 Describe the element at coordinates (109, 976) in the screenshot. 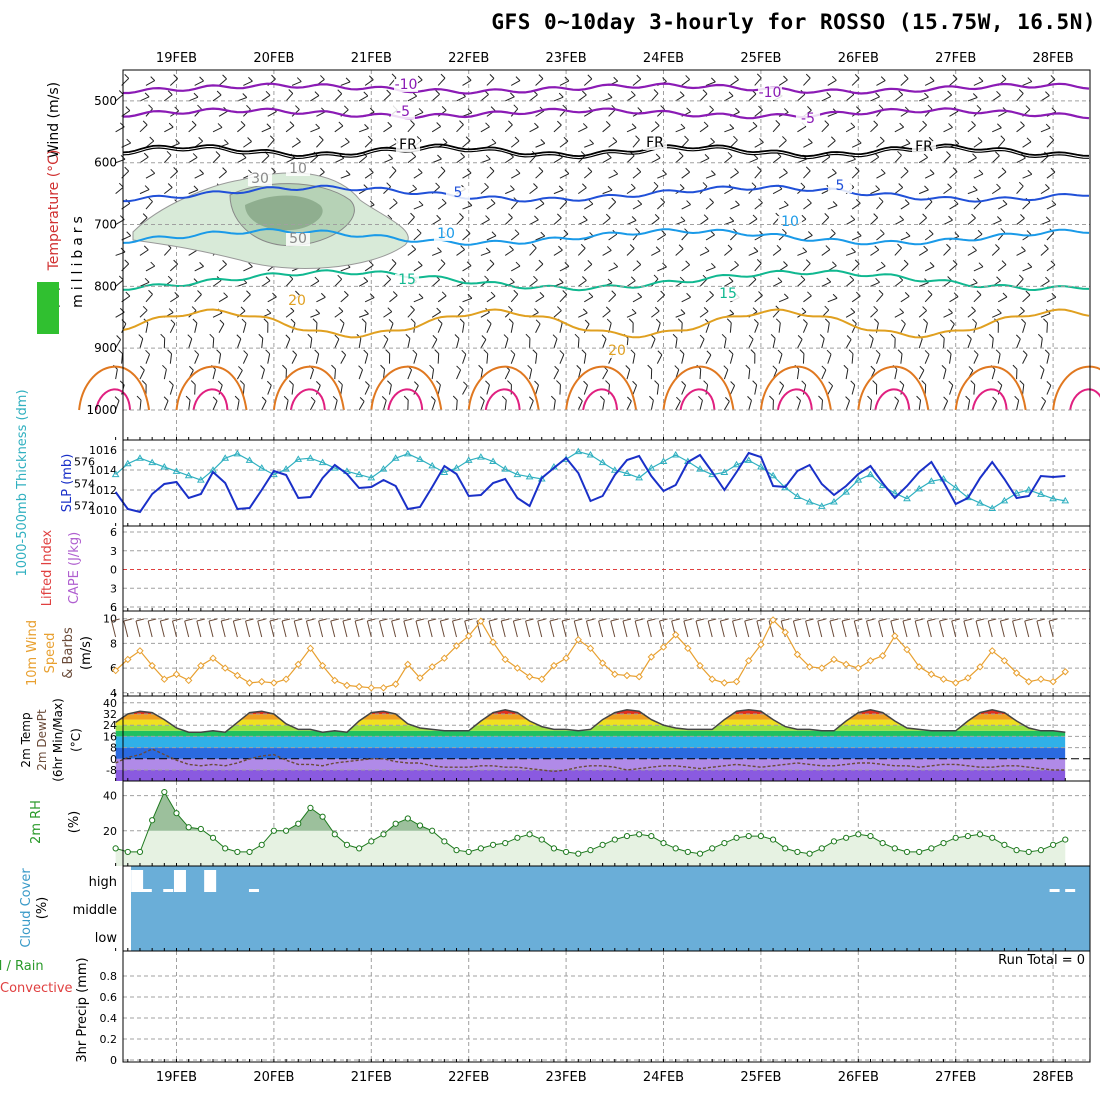

I see `precip-tick-label: 0.8` at that location.